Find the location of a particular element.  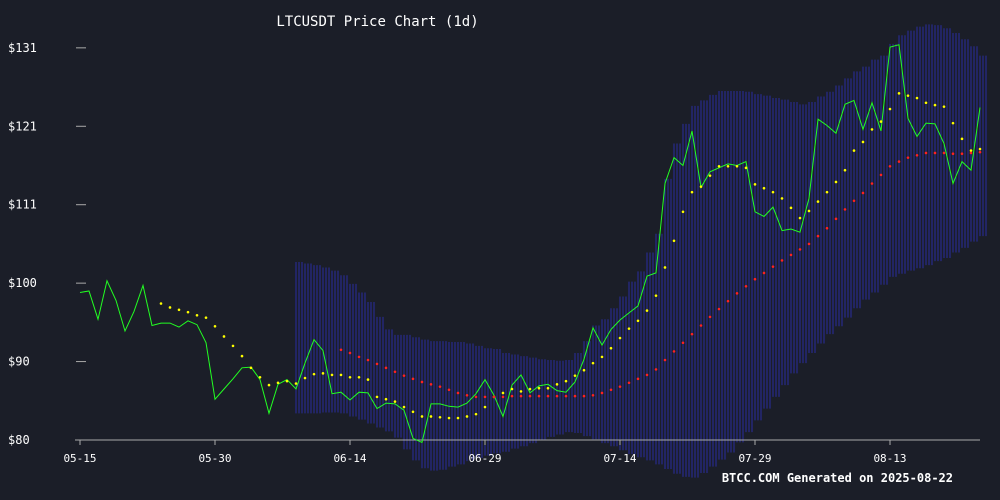

y-tick-label: $90 is located at coordinates (19, 362).